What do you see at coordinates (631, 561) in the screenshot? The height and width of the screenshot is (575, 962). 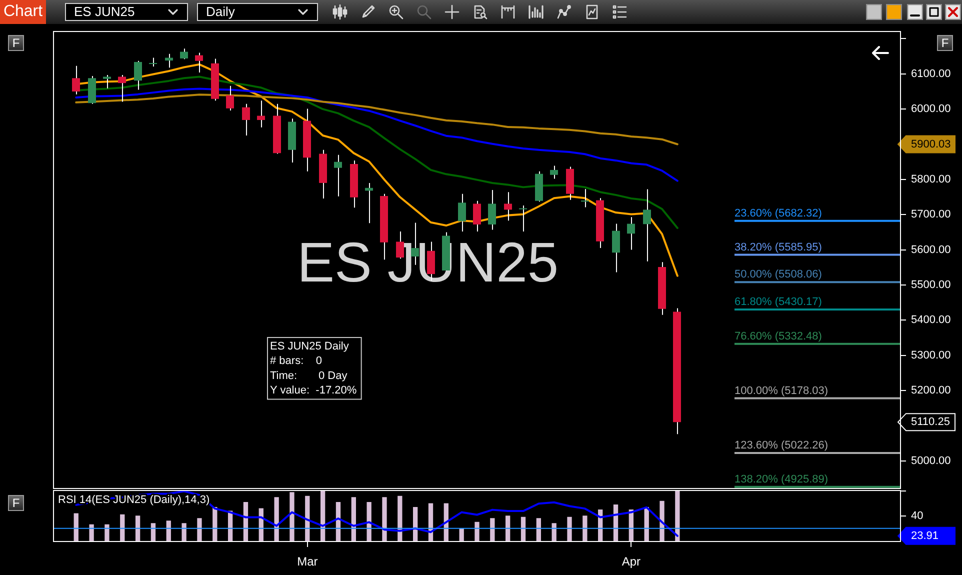 I see `x-tick-label: Apr` at bounding box center [631, 561].